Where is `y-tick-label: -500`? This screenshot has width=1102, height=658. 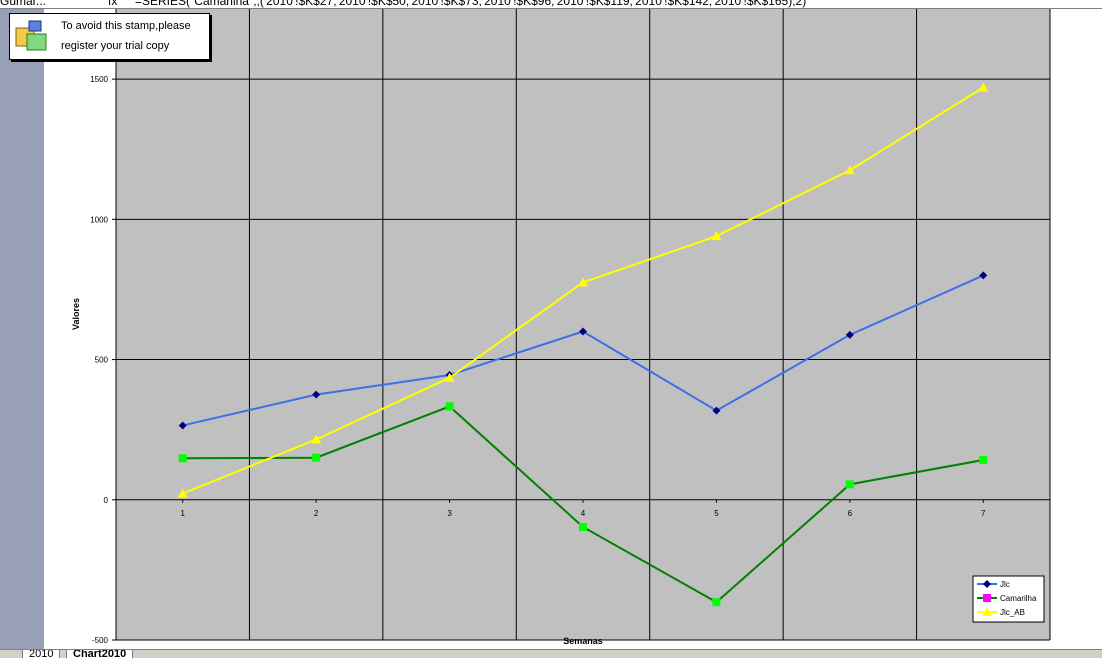 y-tick-label: -500 is located at coordinates (100, 640).